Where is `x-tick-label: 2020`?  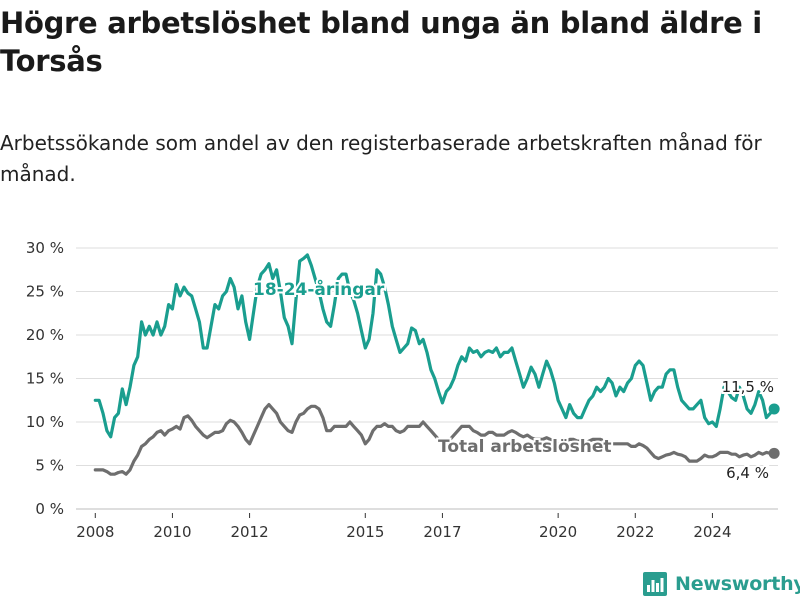
x-tick-label: 2020 is located at coordinates (558, 532).